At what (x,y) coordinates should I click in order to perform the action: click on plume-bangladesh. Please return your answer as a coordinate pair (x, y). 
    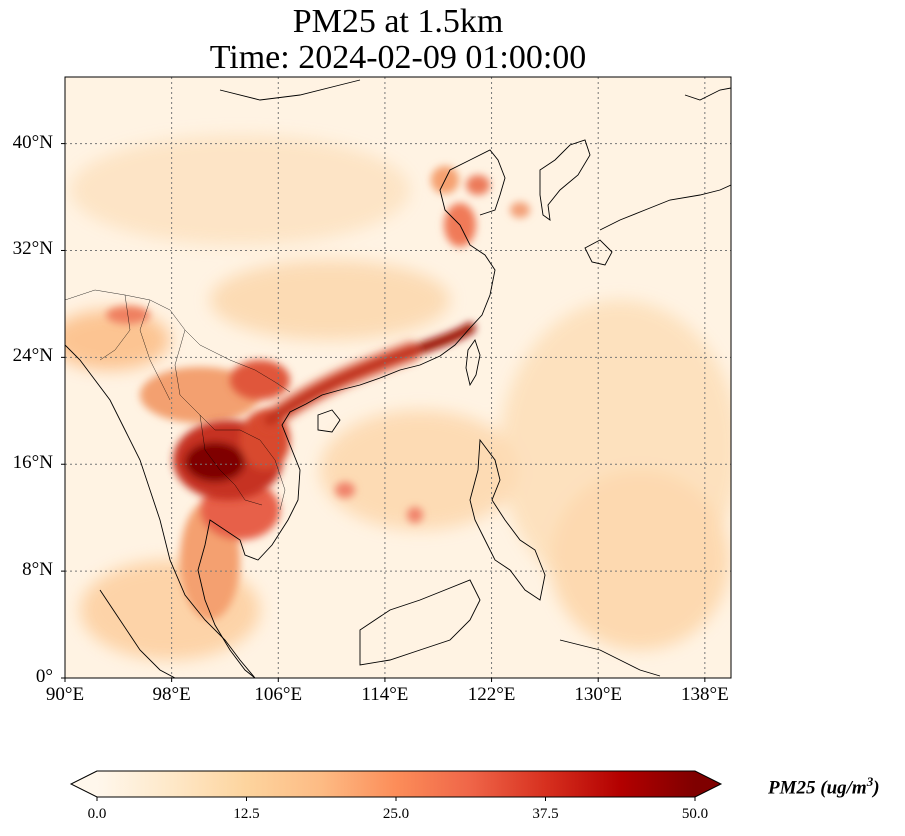
    Looking at the image, I should click on (117, 340).